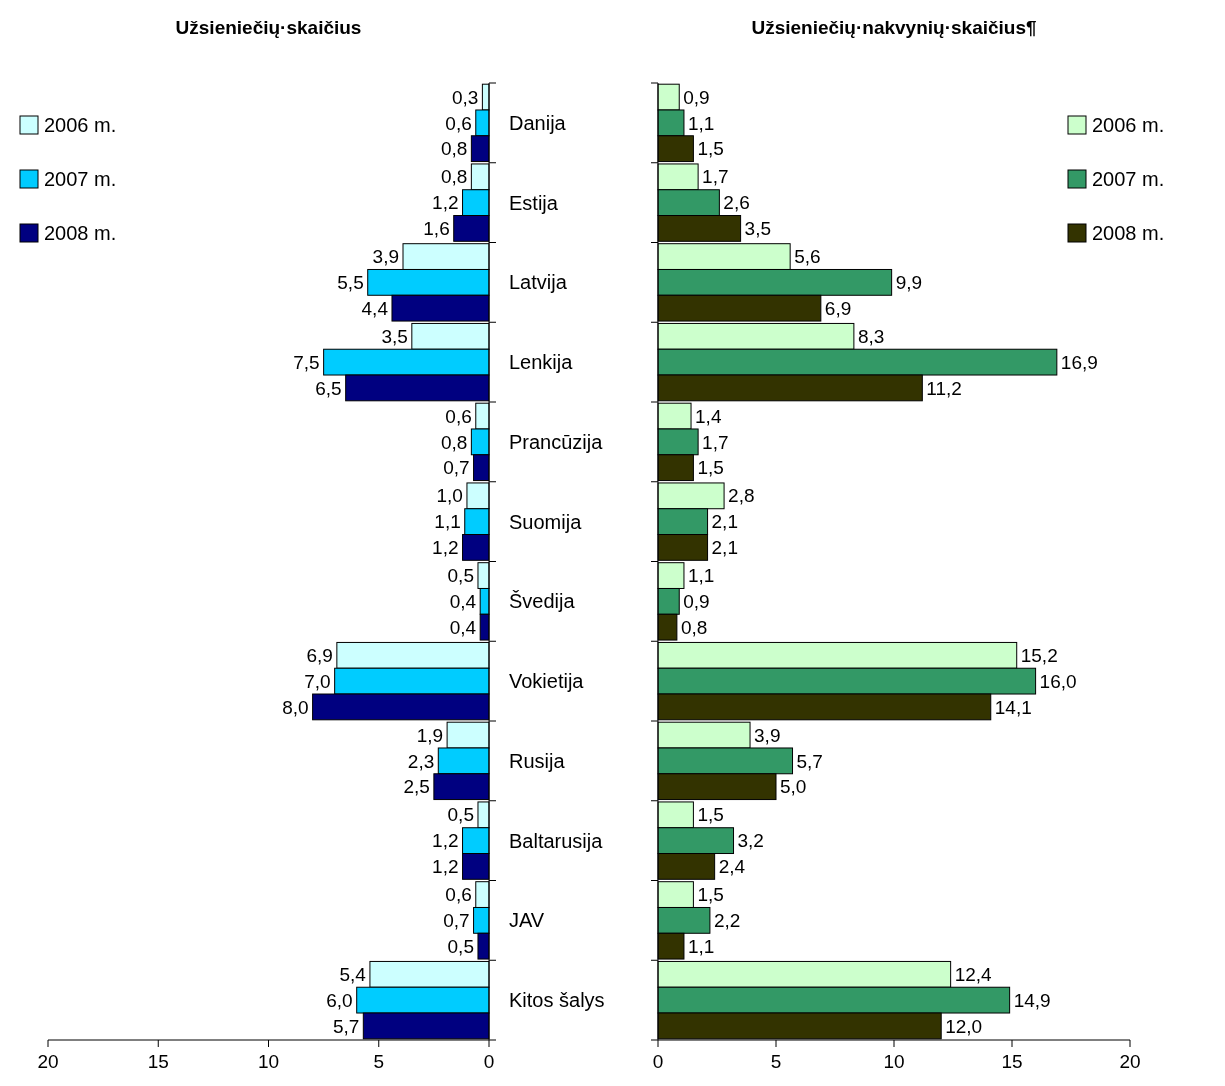 The width and height of the screenshot is (1225, 1086). I want to click on data-label: 7,5, so click(306, 362).